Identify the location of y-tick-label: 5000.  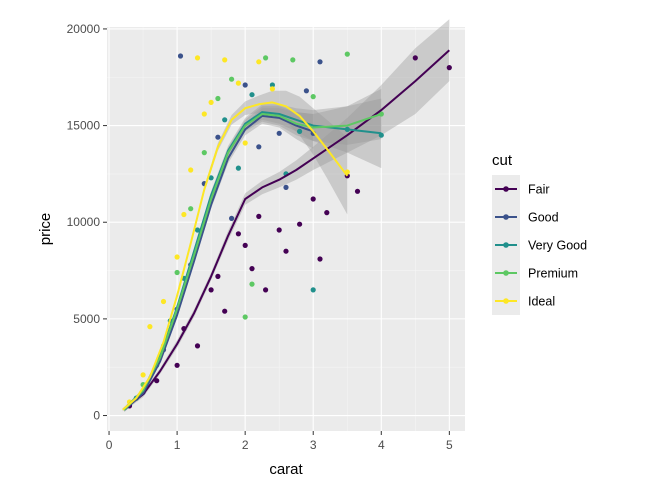
(86, 319).